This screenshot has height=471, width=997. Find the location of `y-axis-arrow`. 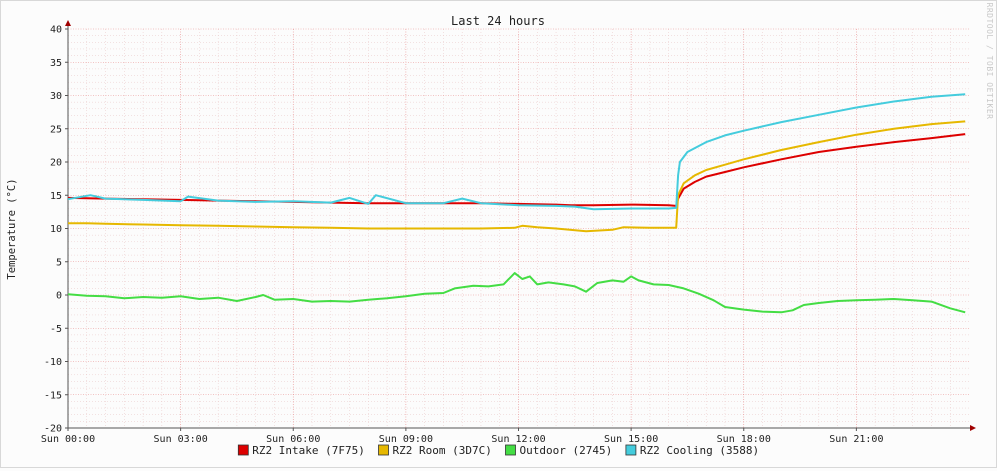

y-axis-arrow is located at coordinates (68, 23).